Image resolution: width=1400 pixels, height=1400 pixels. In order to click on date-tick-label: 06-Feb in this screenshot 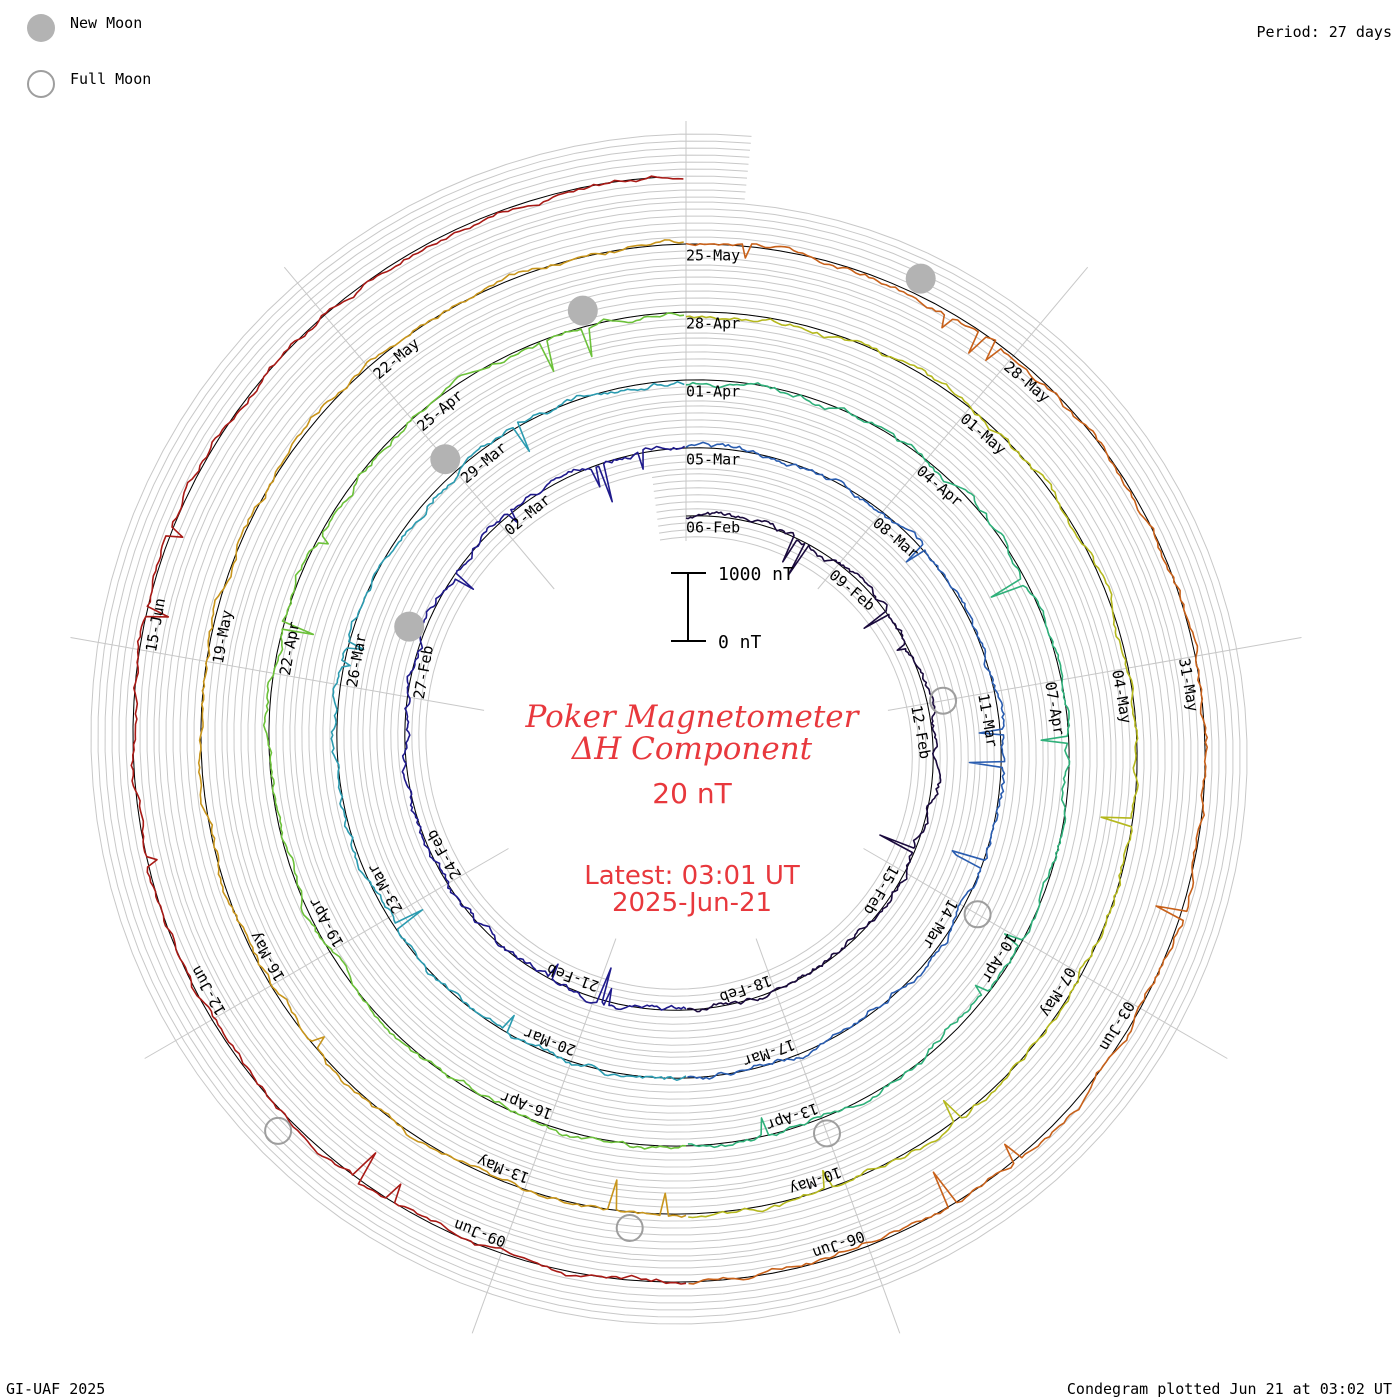, I will do `click(713, 528)`.